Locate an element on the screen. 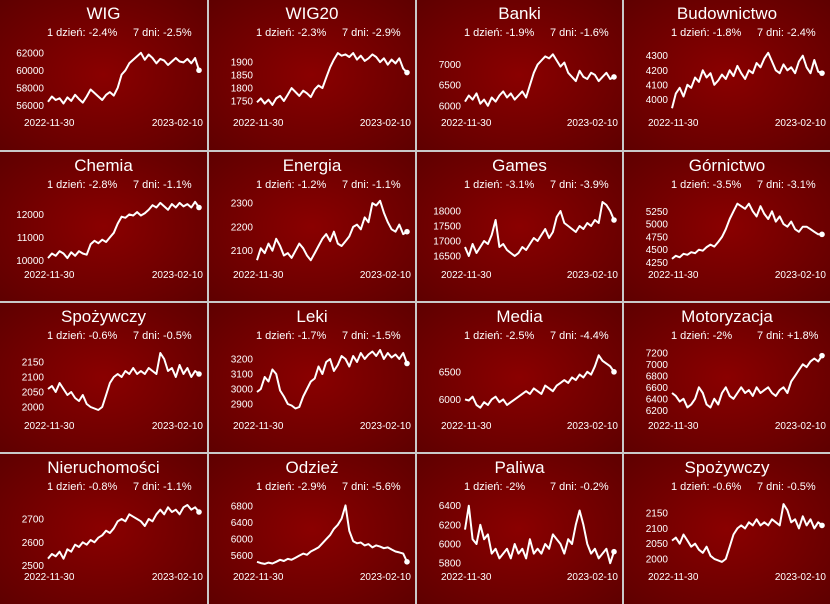  y-tick-label: 1900 is located at coordinates (242, 63).